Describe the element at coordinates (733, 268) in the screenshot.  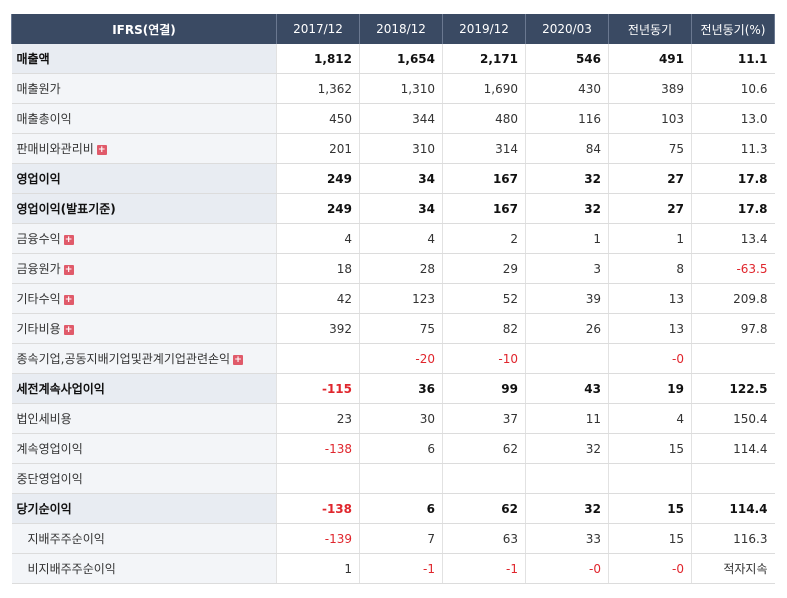
I see `value-cell: -63.5` at that location.